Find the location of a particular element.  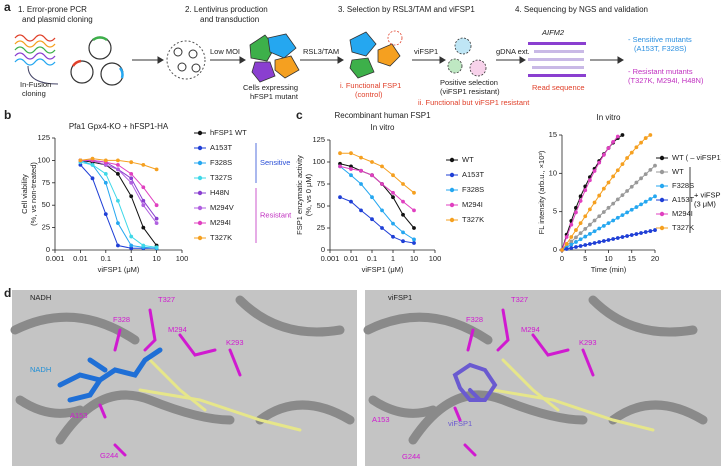

x-tick-label: 20 is located at coordinates (655, 258).